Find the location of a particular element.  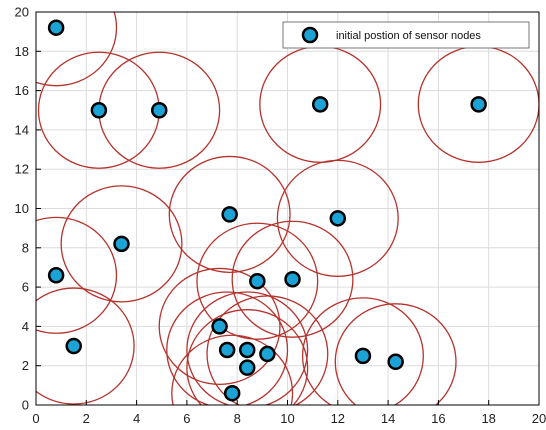

legend-marker is located at coordinates (310, 35).